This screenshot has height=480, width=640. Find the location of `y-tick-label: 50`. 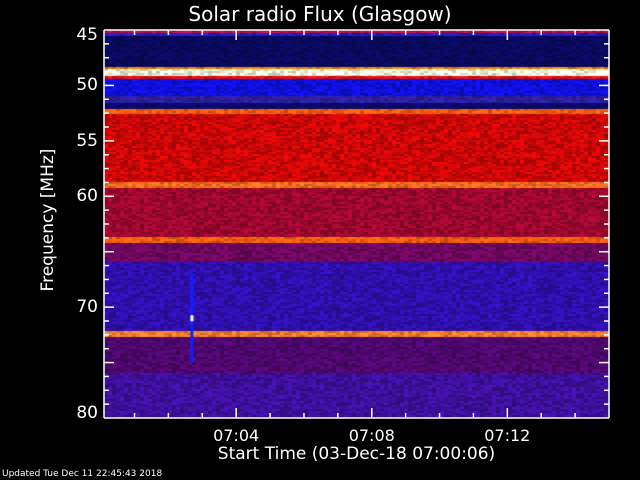

y-tick-label: 50 is located at coordinates (87, 85).